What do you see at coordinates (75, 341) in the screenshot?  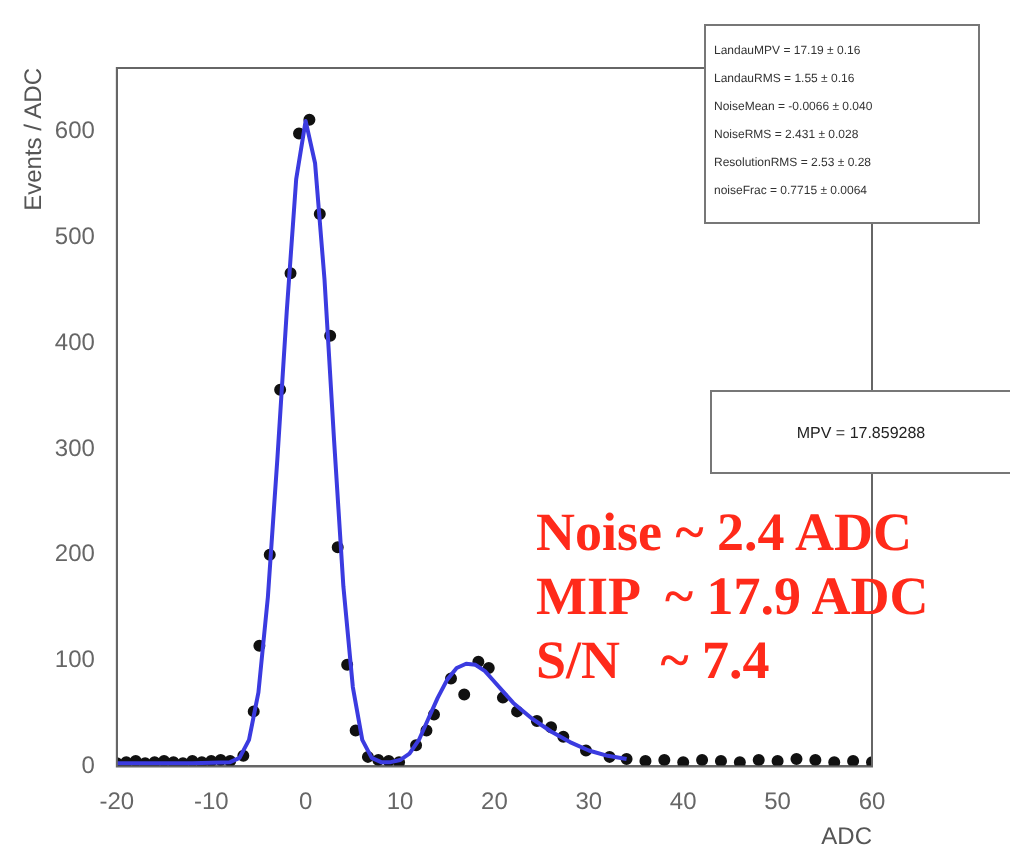 I see `y-tick-label: 400` at bounding box center [75, 341].